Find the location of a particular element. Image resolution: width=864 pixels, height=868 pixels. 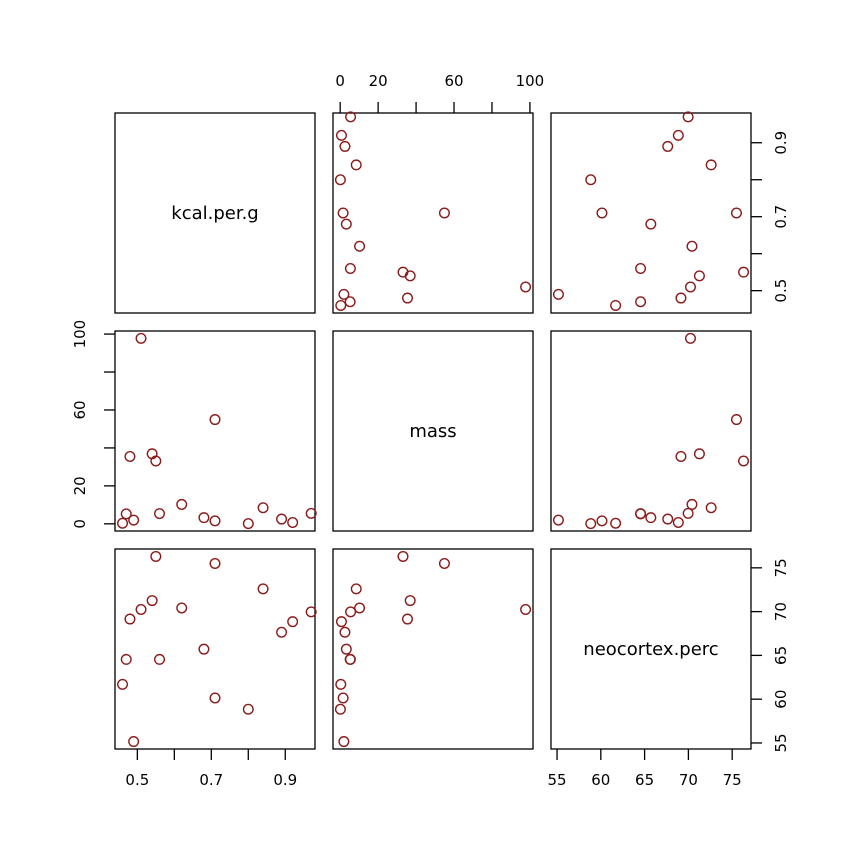

diagonal-label-kcal: kcal.per.g is located at coordinates (214, 213).